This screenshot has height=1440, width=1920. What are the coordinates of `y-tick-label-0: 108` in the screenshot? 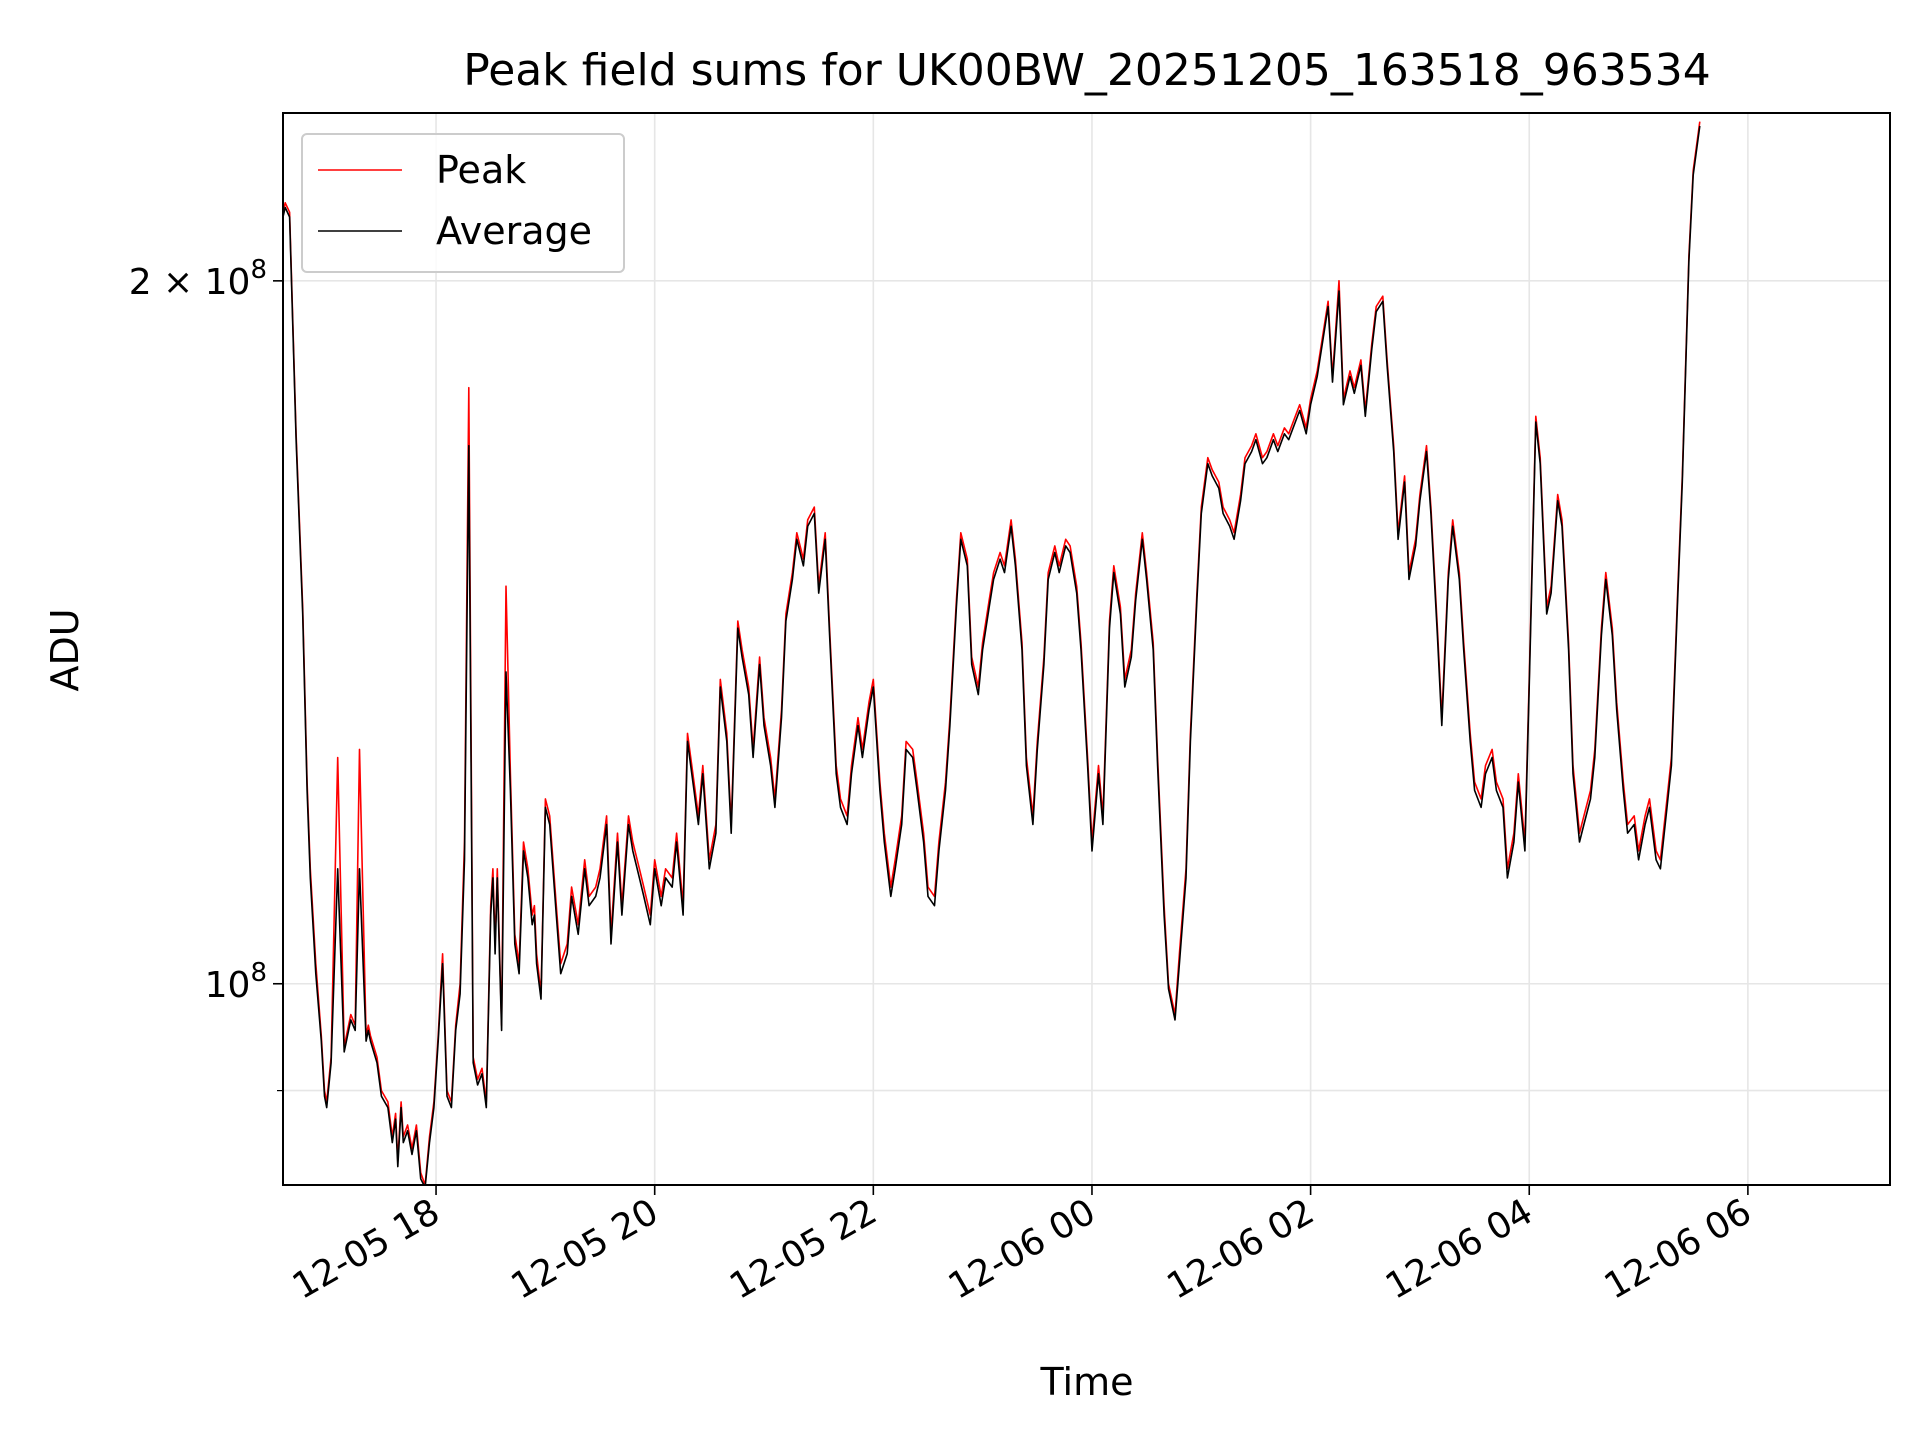 It's located at (236, 982).